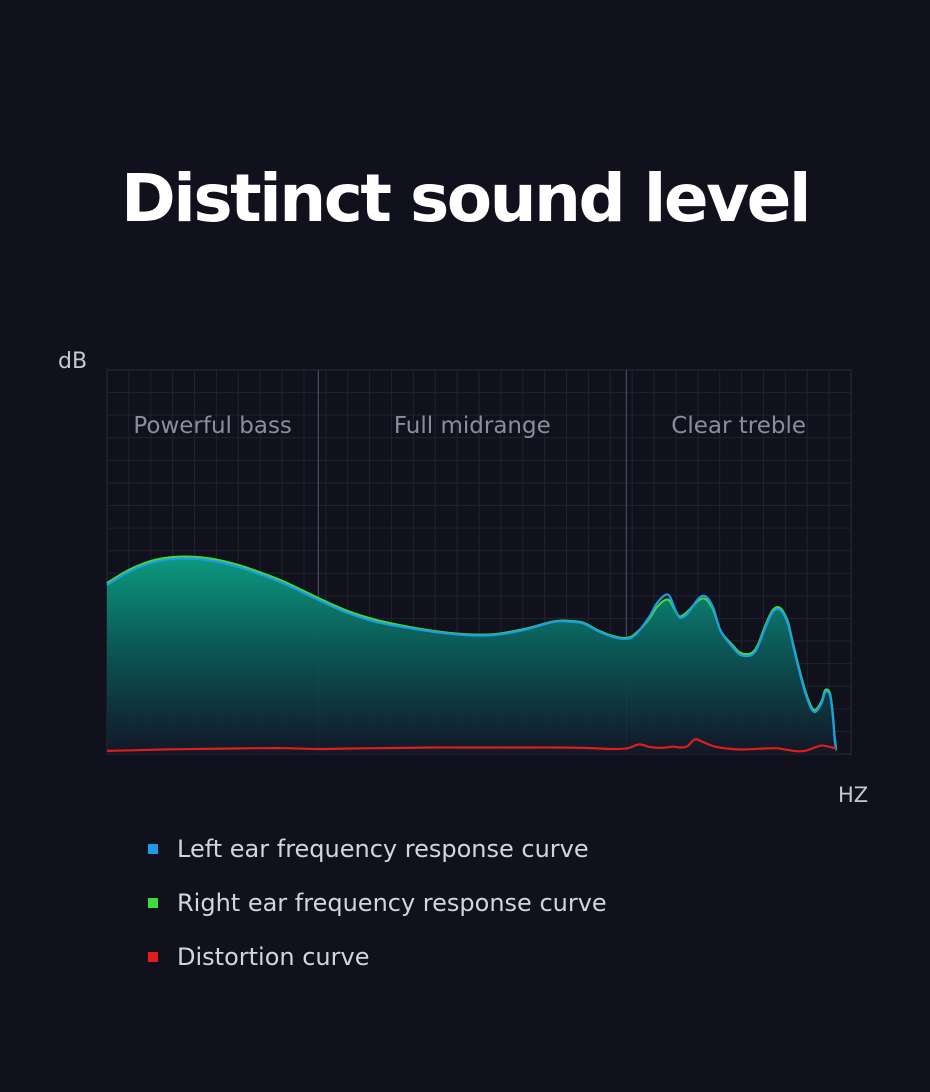 The image size is (930, 1092). I want to click on region-label: Full midrange, so click(472, 426).